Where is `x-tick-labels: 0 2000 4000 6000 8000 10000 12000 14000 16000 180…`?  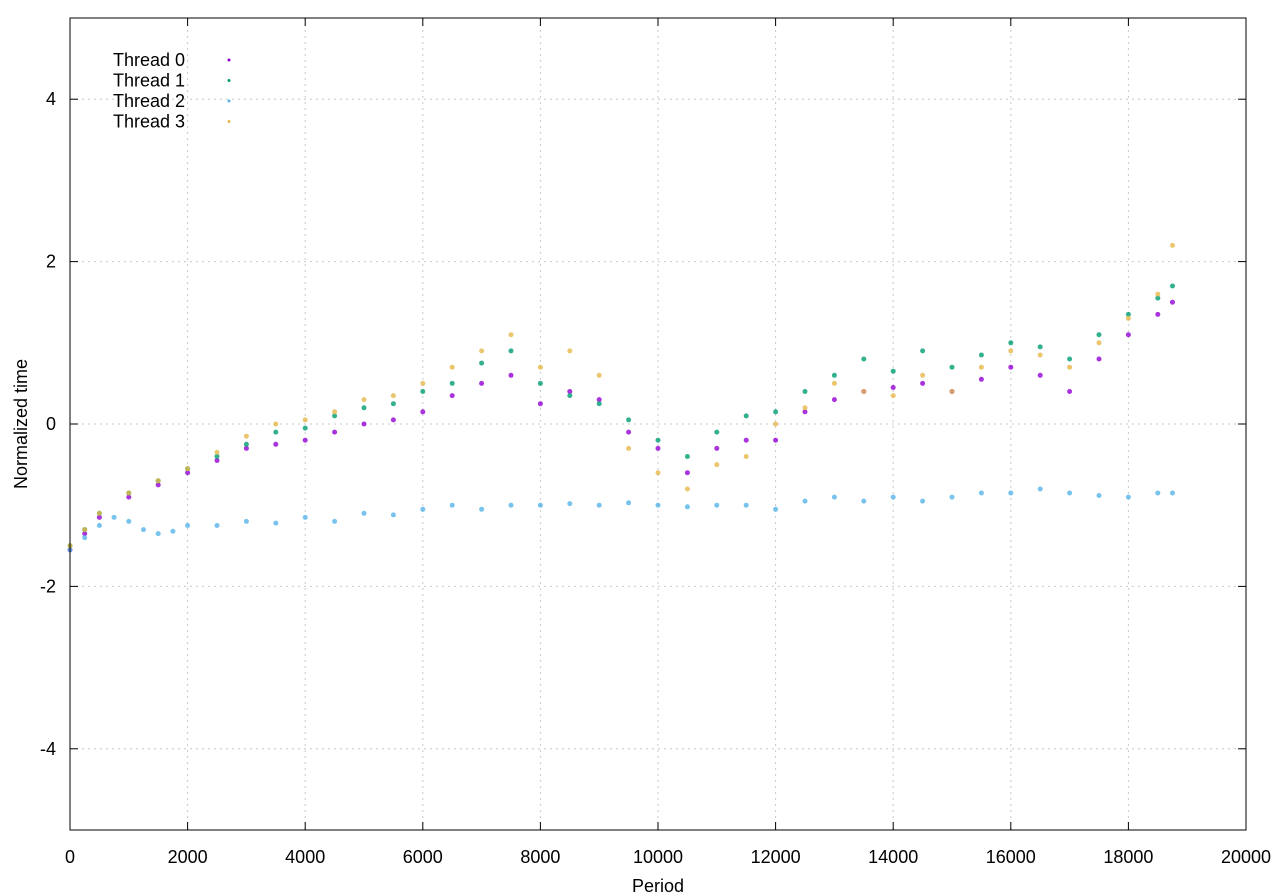
x-tick-labels: 0 2000 4000 6000 8000 10000 12000 14000 16000 180… is located at coordinates (668, 857).